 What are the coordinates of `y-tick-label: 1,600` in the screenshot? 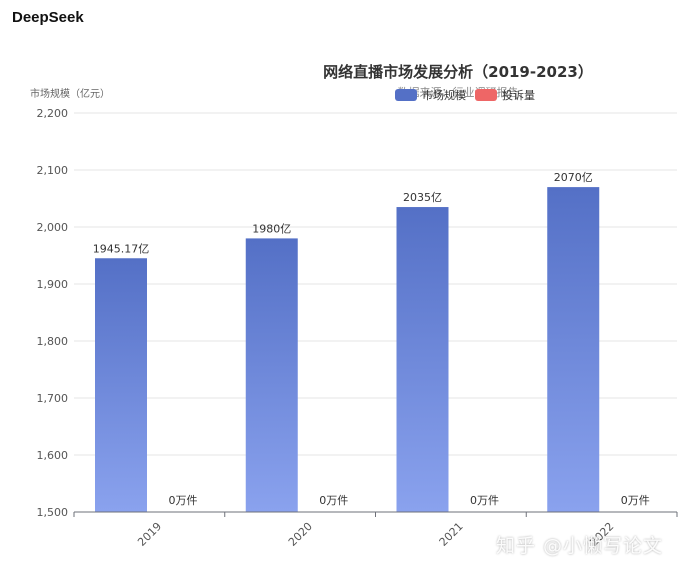 It's located at (53, 455).